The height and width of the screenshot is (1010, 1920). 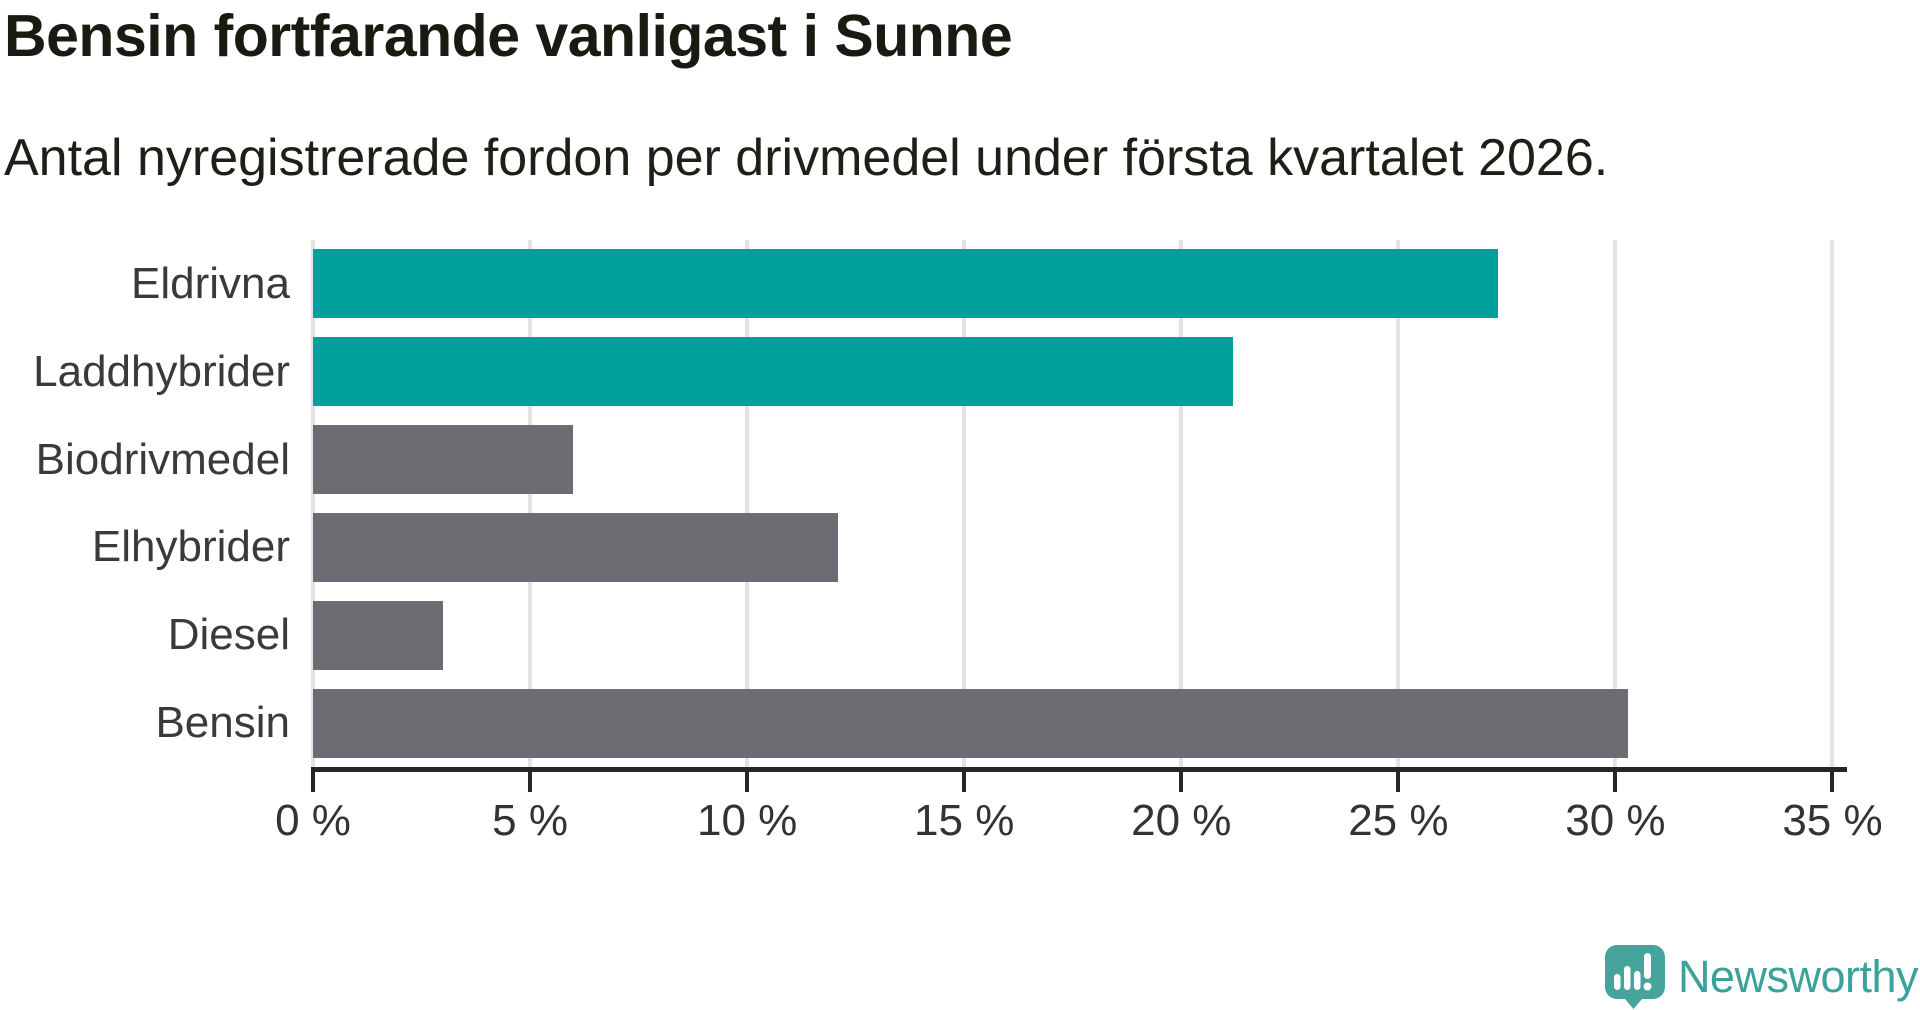 I want to click on bar-elhybrider, so click(x=576, y=547).